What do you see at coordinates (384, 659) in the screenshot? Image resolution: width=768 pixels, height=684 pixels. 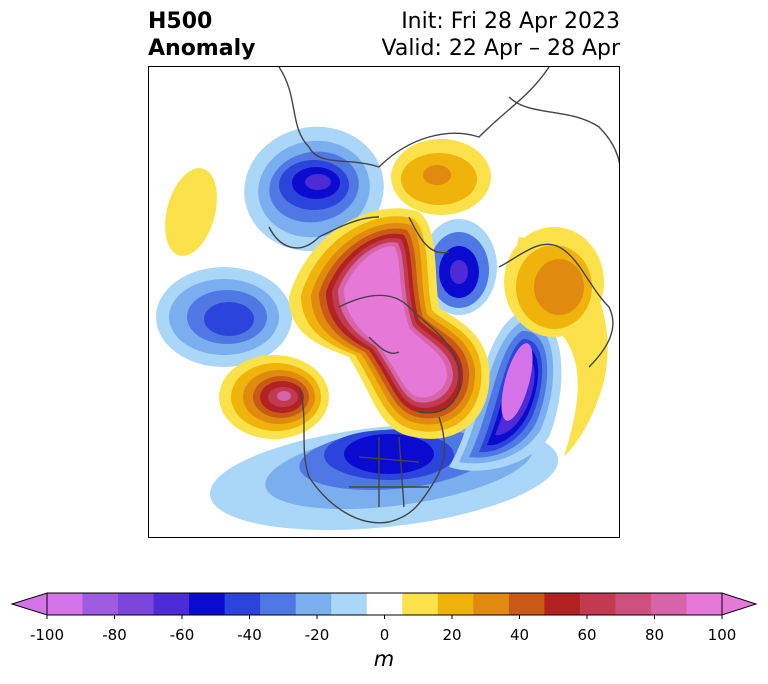 I see `colorbar-units: m` at bounding box center [384, 659].